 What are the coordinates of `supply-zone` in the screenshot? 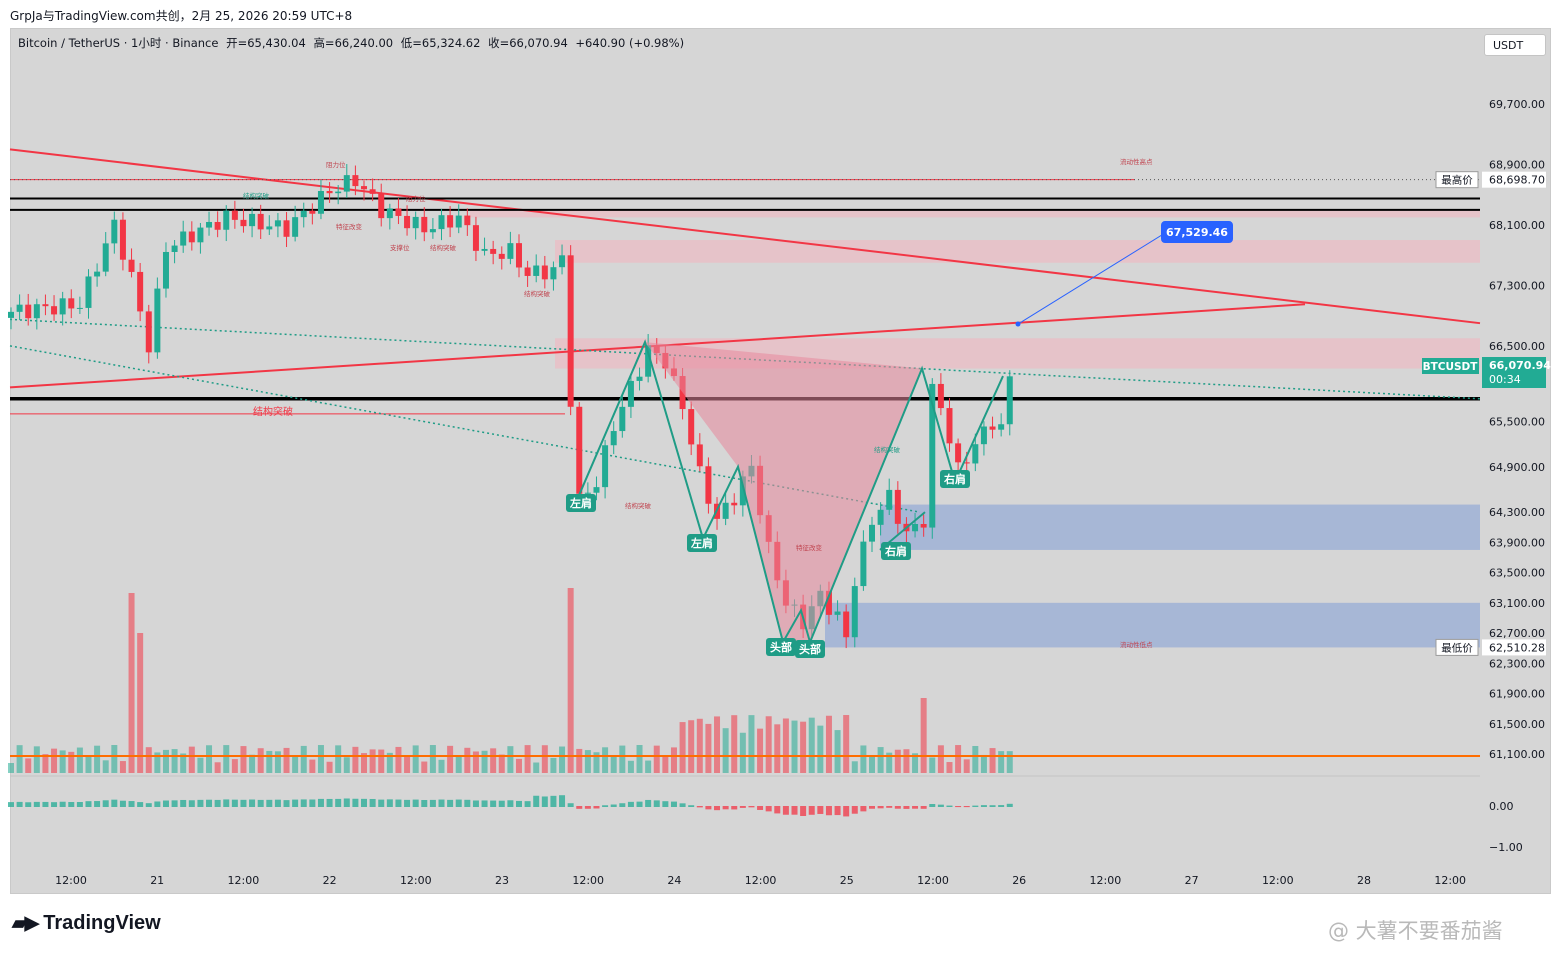 It's located at (1017, 251).